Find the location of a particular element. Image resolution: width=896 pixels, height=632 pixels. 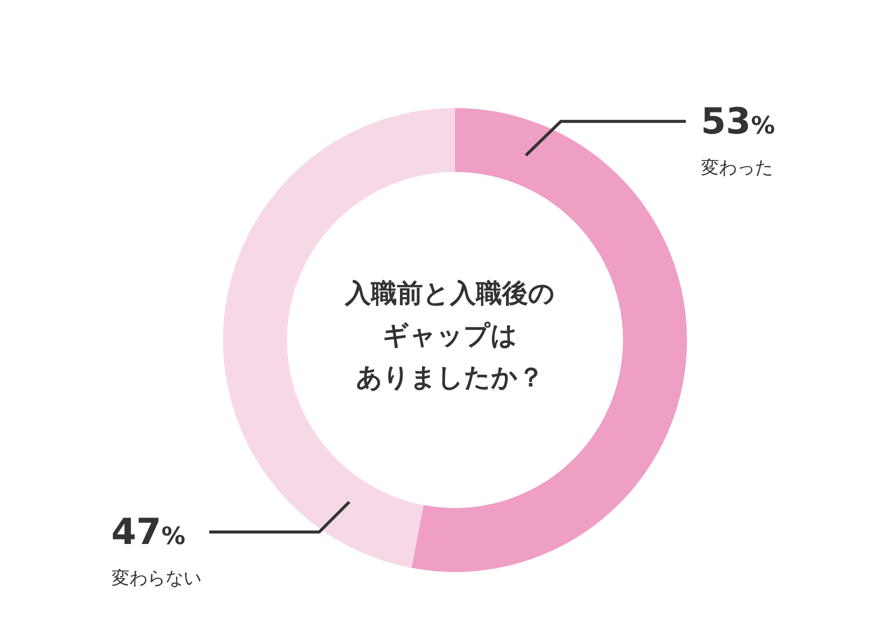

slice-label: 変わらない is located at coordinates (156, 578).